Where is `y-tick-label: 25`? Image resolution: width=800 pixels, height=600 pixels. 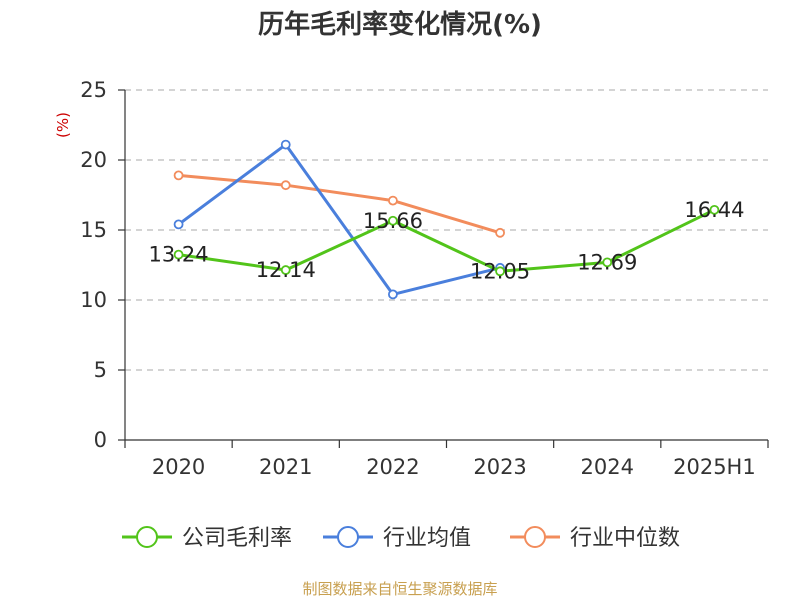 y-tick-label: 25 is located at coordinates (93, 90).